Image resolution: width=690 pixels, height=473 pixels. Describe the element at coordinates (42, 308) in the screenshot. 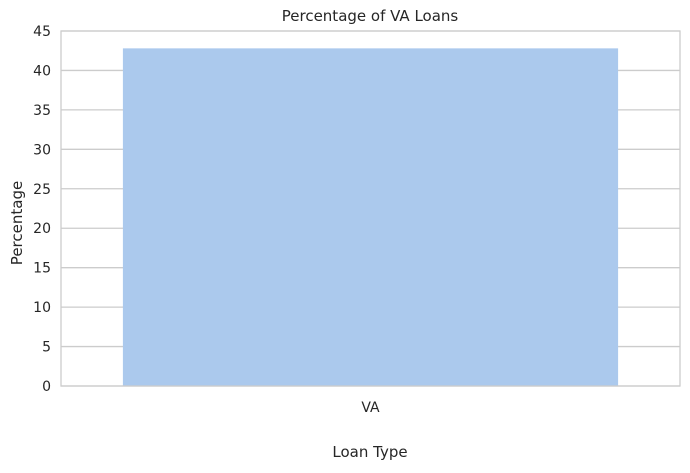

I see `y-tick-label: 10` at that location.